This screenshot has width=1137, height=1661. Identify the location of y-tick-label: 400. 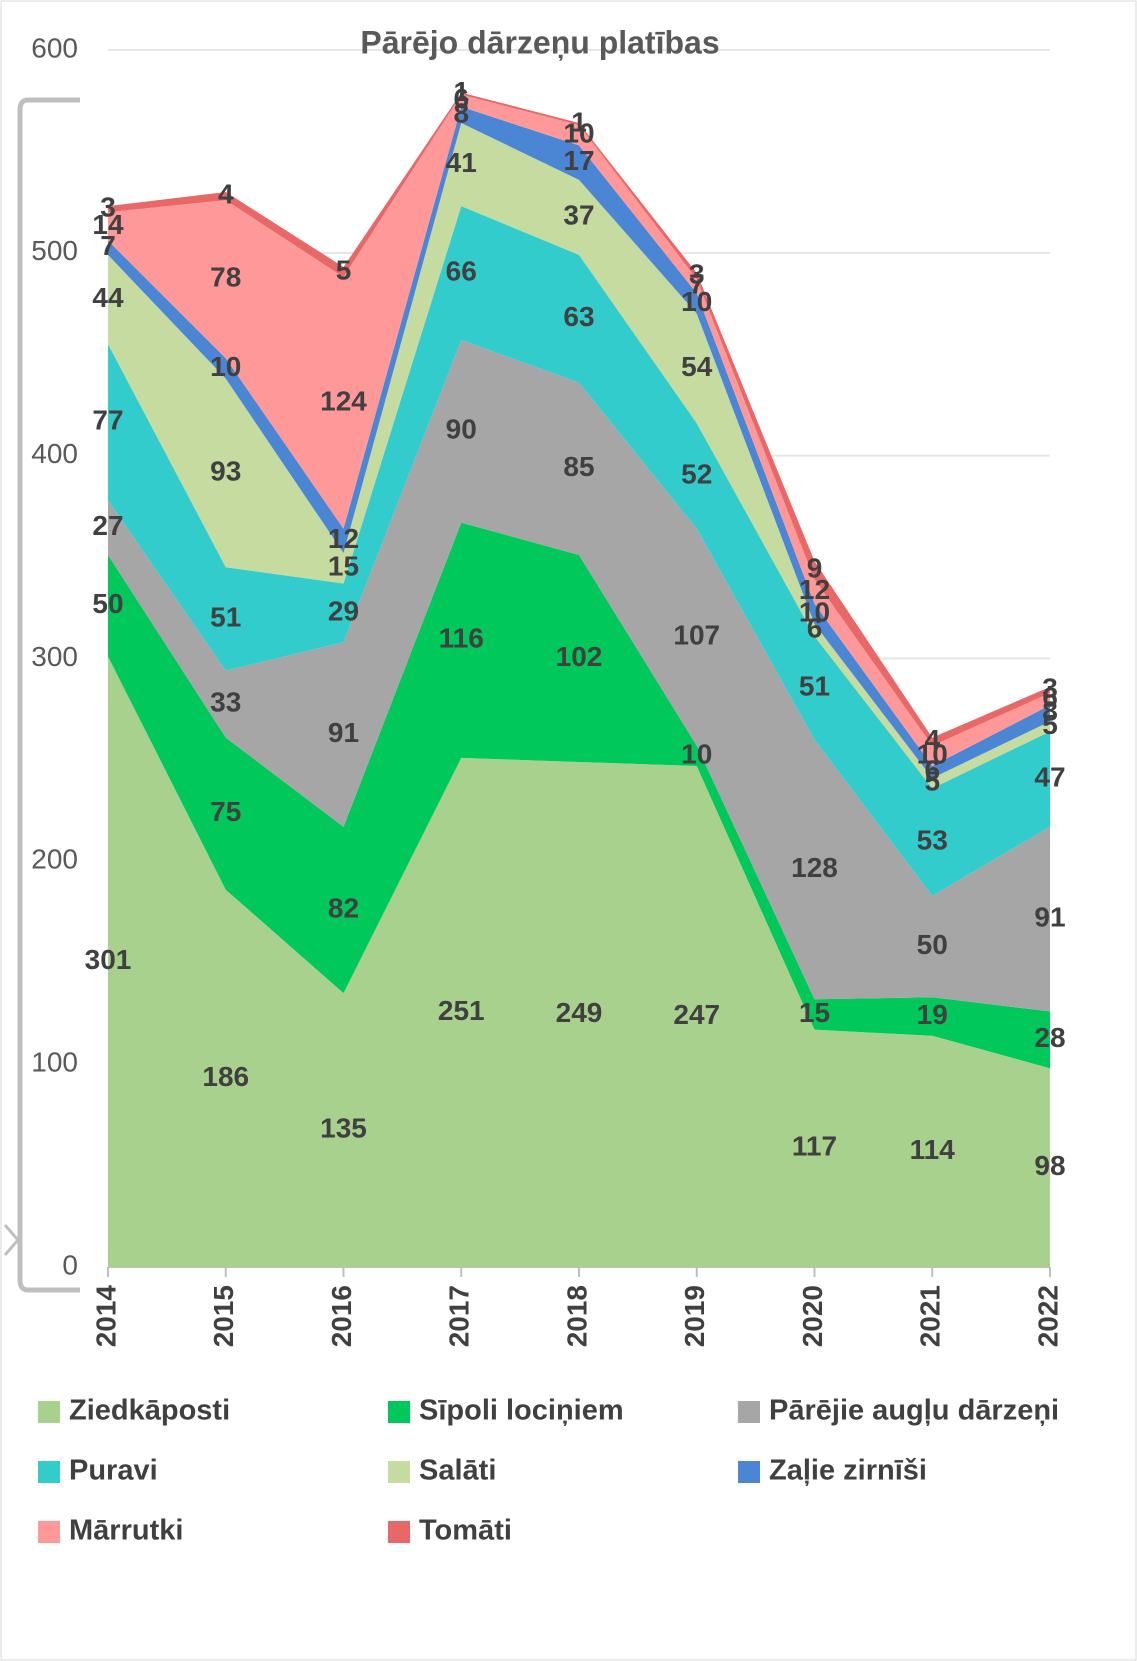
(54, 453).